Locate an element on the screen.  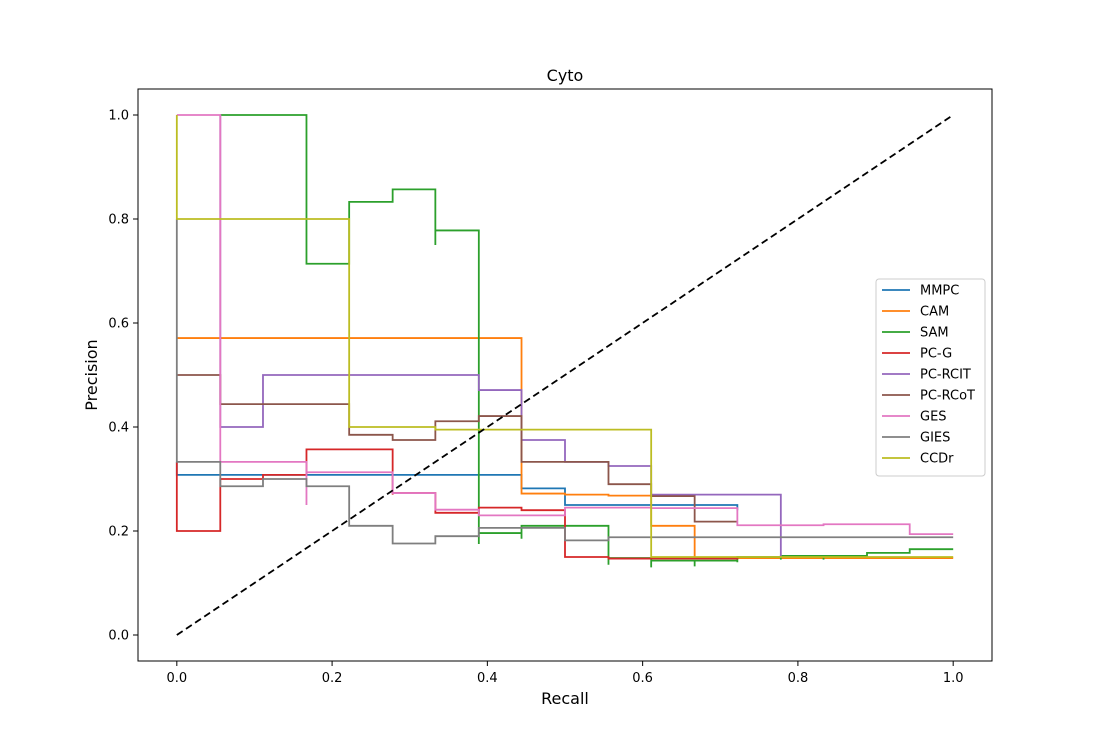
x-tick-label: 0.2 is located at coordinates (332, 678).